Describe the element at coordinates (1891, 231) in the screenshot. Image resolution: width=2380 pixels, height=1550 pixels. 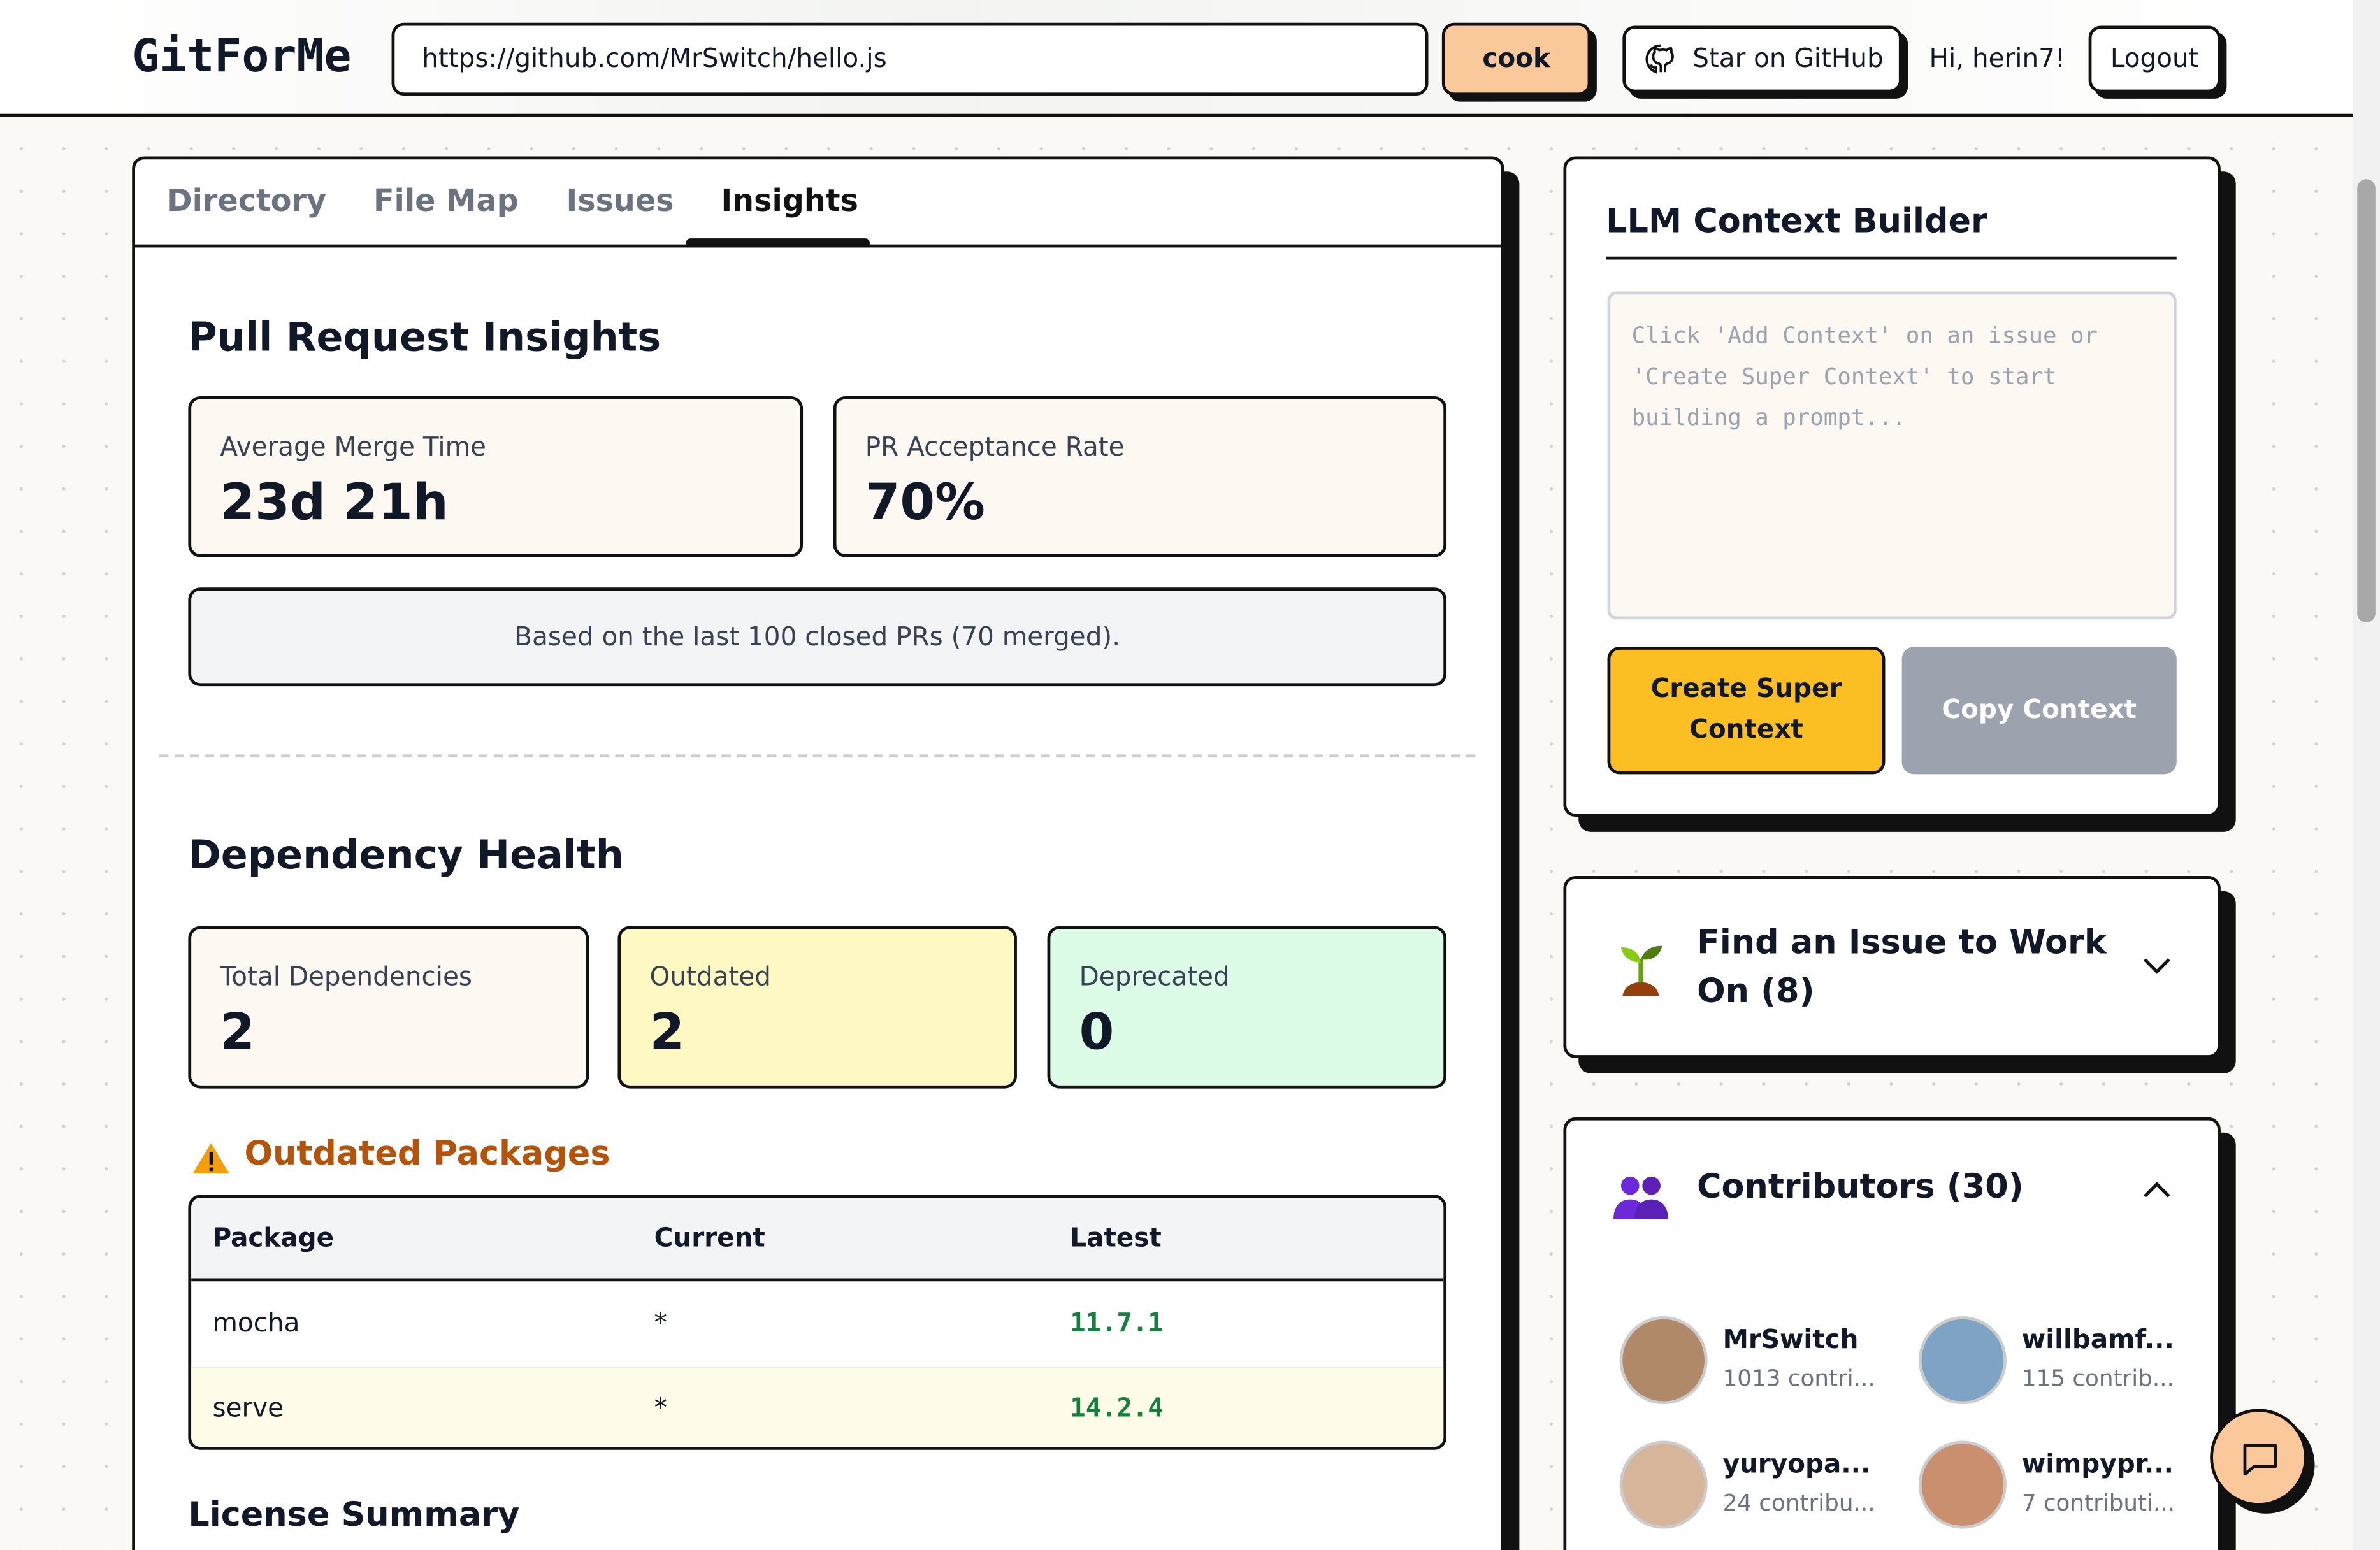
I see `panel-title: LLM Context Builder` at that location.